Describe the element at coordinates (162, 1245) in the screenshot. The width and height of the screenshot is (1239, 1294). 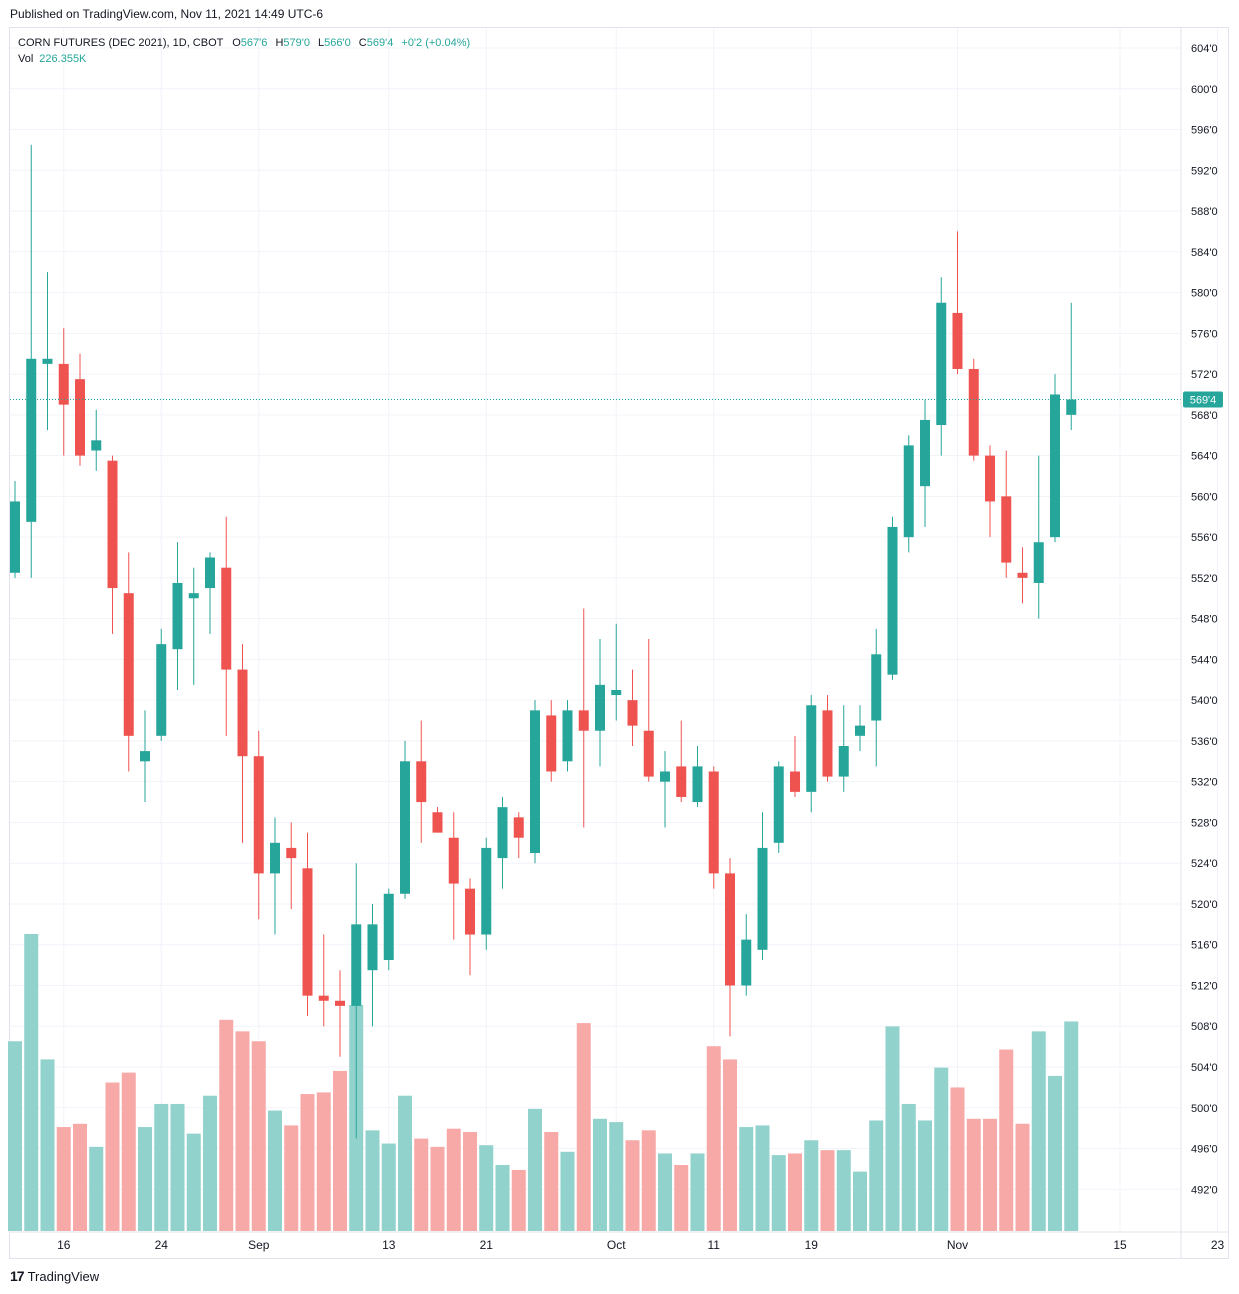
I see `x-tick-label: 24` at that location.